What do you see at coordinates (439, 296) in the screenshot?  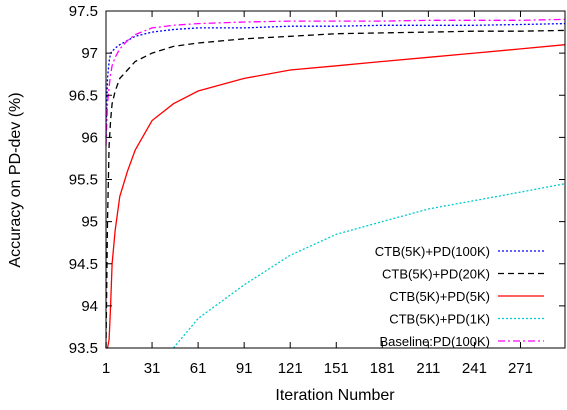 I see `legend-label: CTB(5K)+PD(5K)` at bounding box center [439, 296].